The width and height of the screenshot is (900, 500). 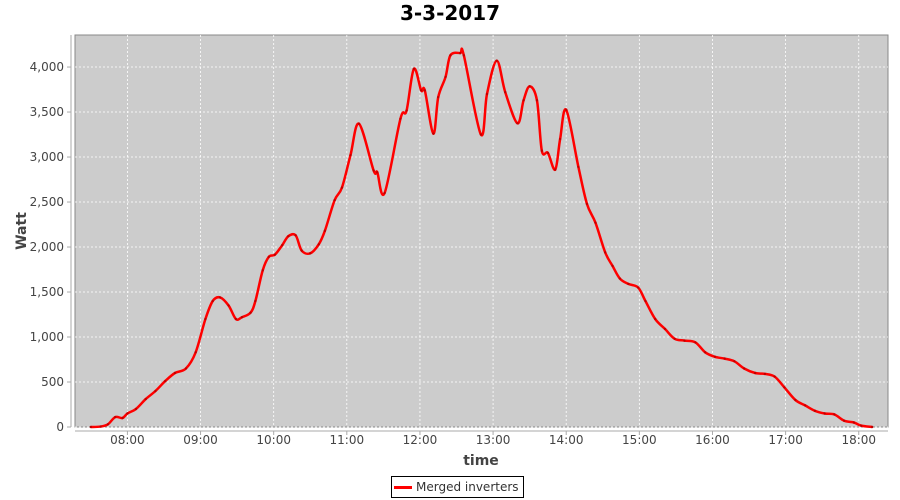 What do you see at coordinates (47, 337) in the screenshot?
I see `y-tick-label: 1,000` at bounding box center [47, 337].